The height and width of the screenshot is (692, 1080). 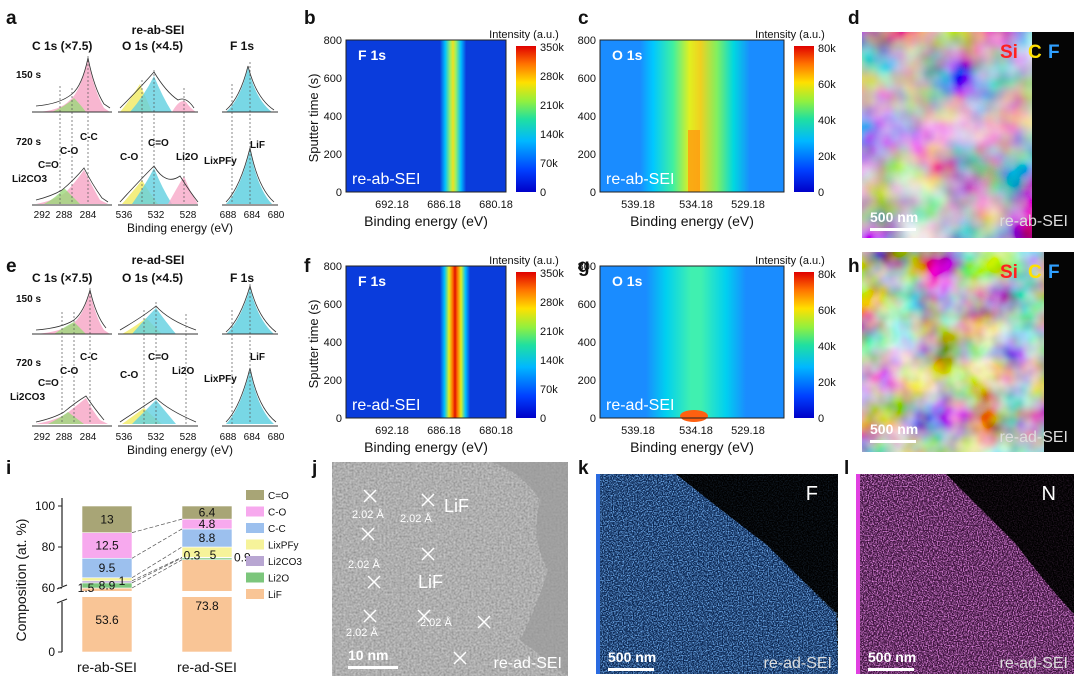 I want to click on time-720: 720 s, so click(x=28, y=363).